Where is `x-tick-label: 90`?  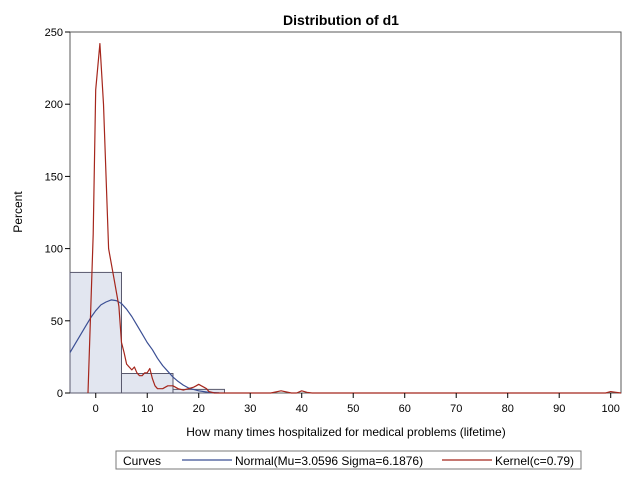 x-tick-label: 90 is located at coordinates (559, 409).